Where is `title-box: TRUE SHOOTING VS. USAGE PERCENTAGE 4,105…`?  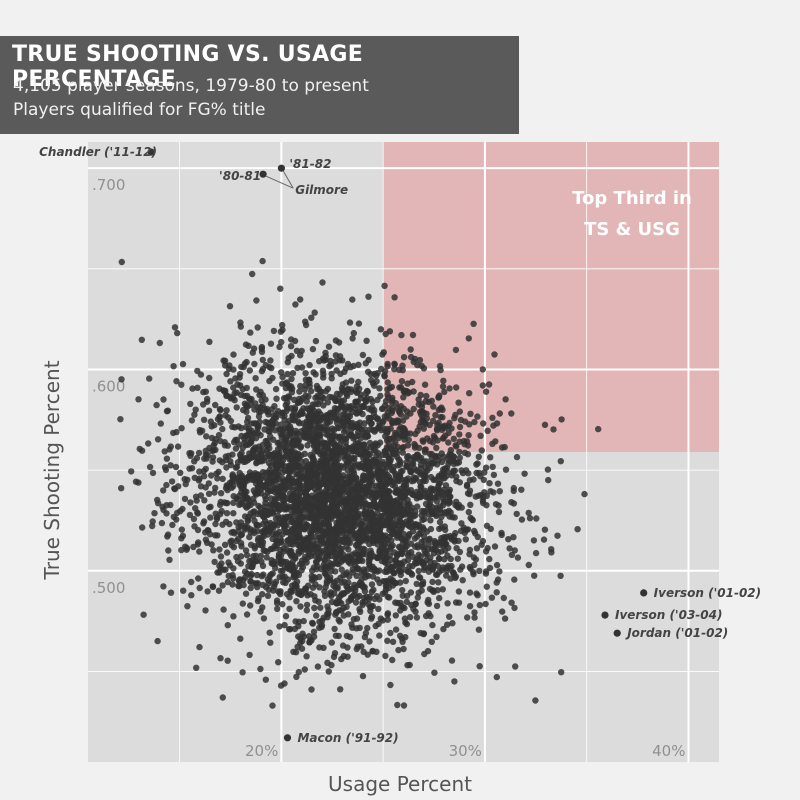
title-box: TRUE SHOOTING VS. USAGE PERCENTAGE 4,105… is located at coordinates (259, 85).